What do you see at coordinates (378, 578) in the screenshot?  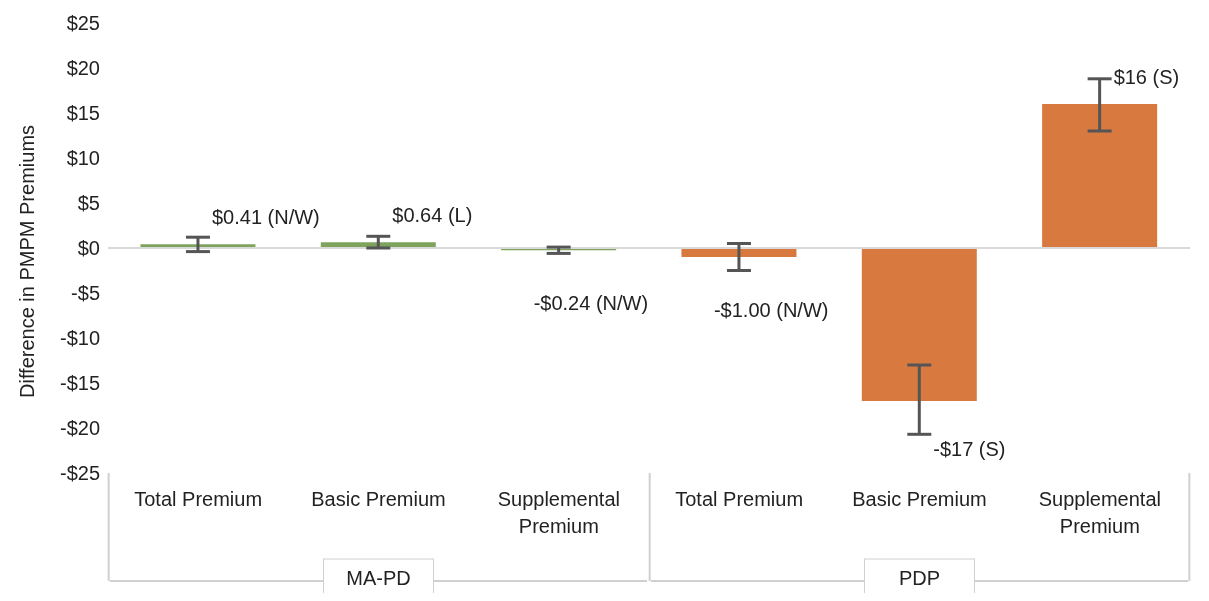 I see `text: MA-PD` at bounding box center [378, 578].